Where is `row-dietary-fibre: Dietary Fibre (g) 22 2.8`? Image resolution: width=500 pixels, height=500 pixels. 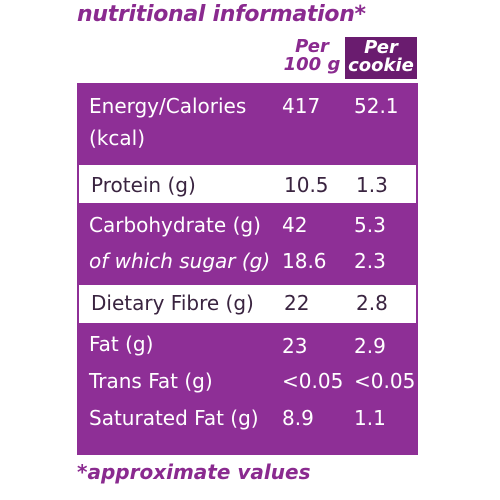
row-dietary-fibre: Dietary Fibre (g) 22 2.8 is located at coordinates (247, 304).